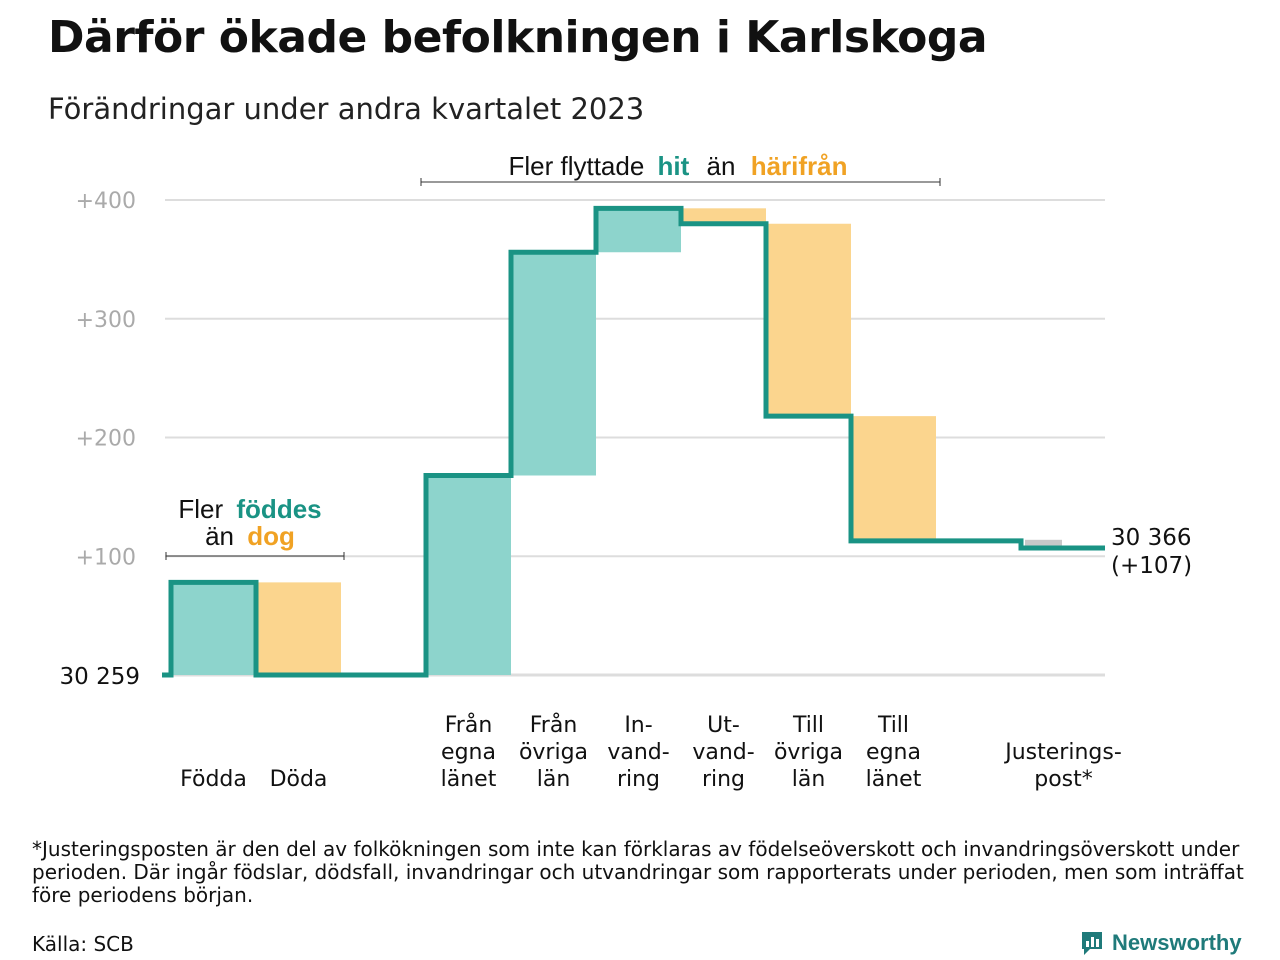 Image resolution: width=1280 pixels, height=960 pixels. Describe the element at coordinates (799, 166) in the screenshot. I see `migration-annotation-orange: härifrån` at that location.